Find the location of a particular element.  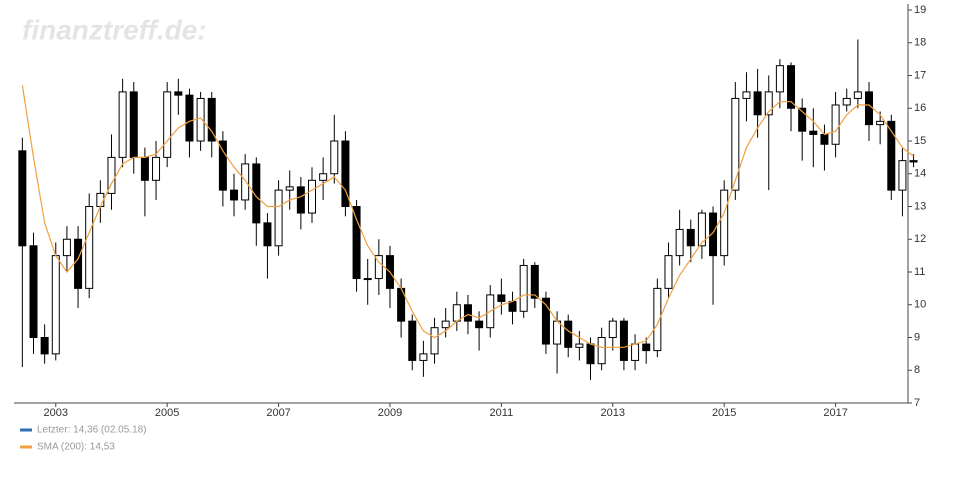

x-tick-label: 2007 is located at coordinates (278, 413).